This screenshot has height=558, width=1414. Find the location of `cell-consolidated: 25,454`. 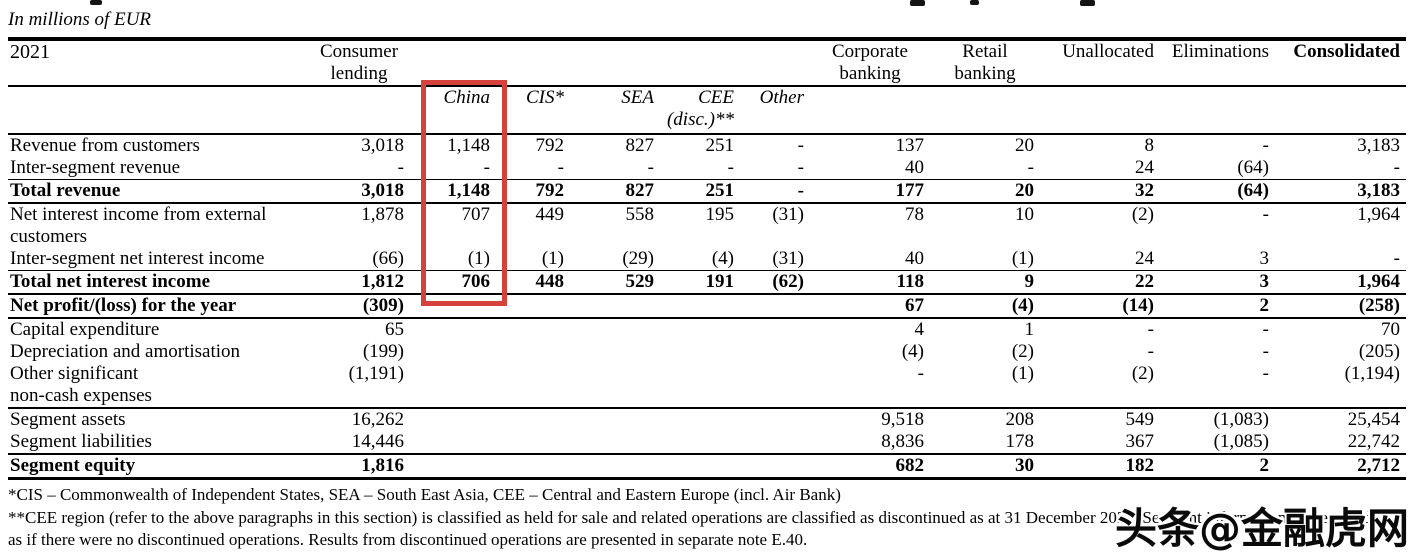

cell-consolidated: 25,454 is located at coordinates (1340, 419).